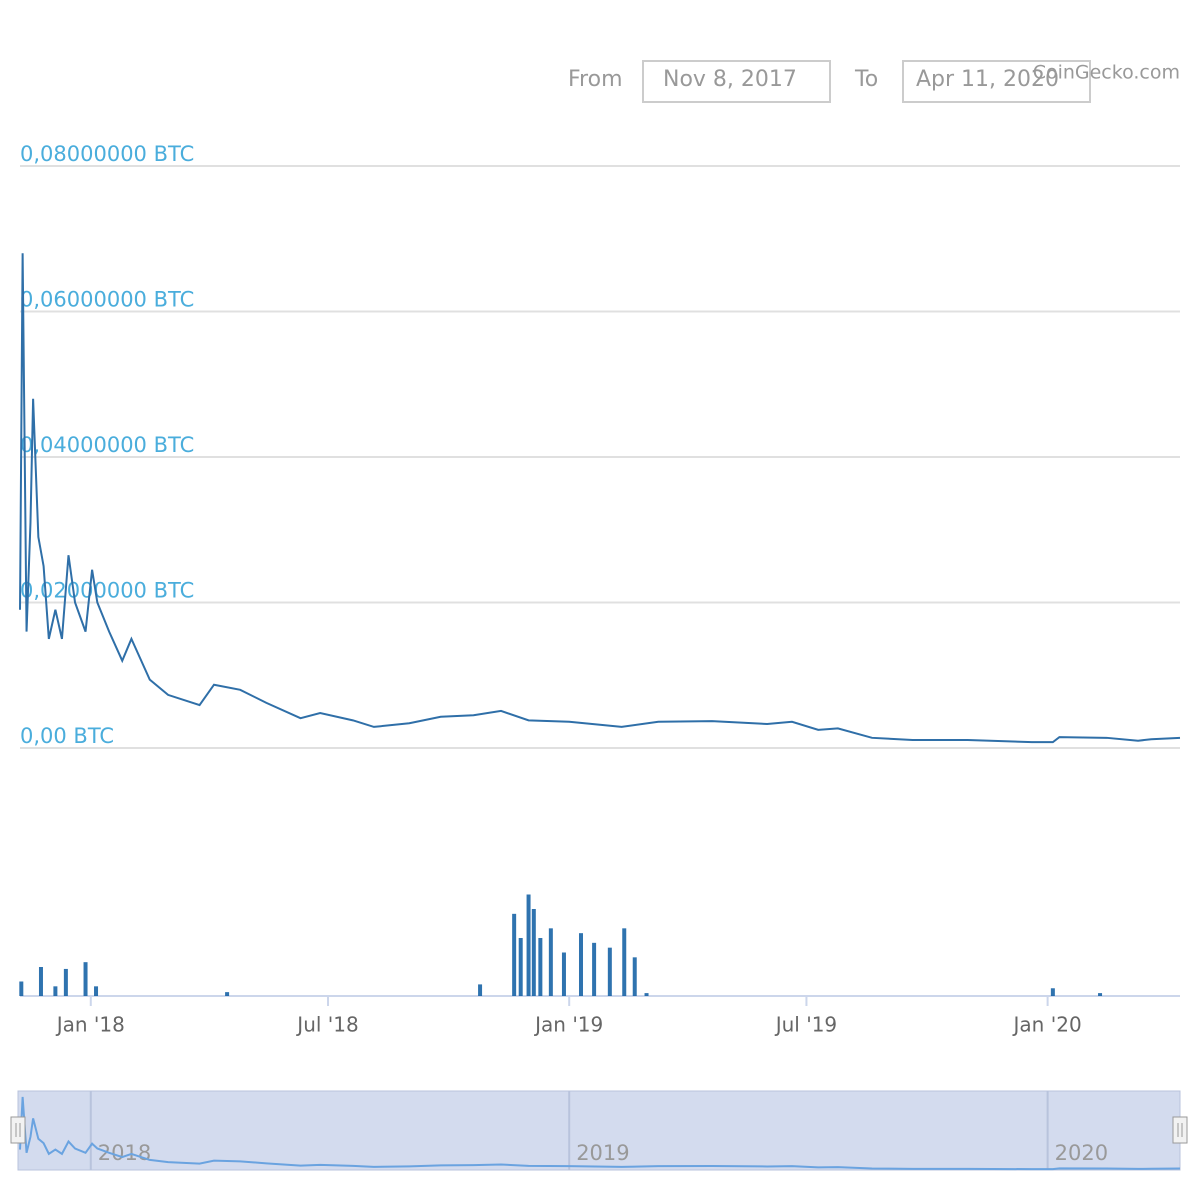 This screenshot has height=1200, width=1200. I want to click on from-input, so click(736, 81).